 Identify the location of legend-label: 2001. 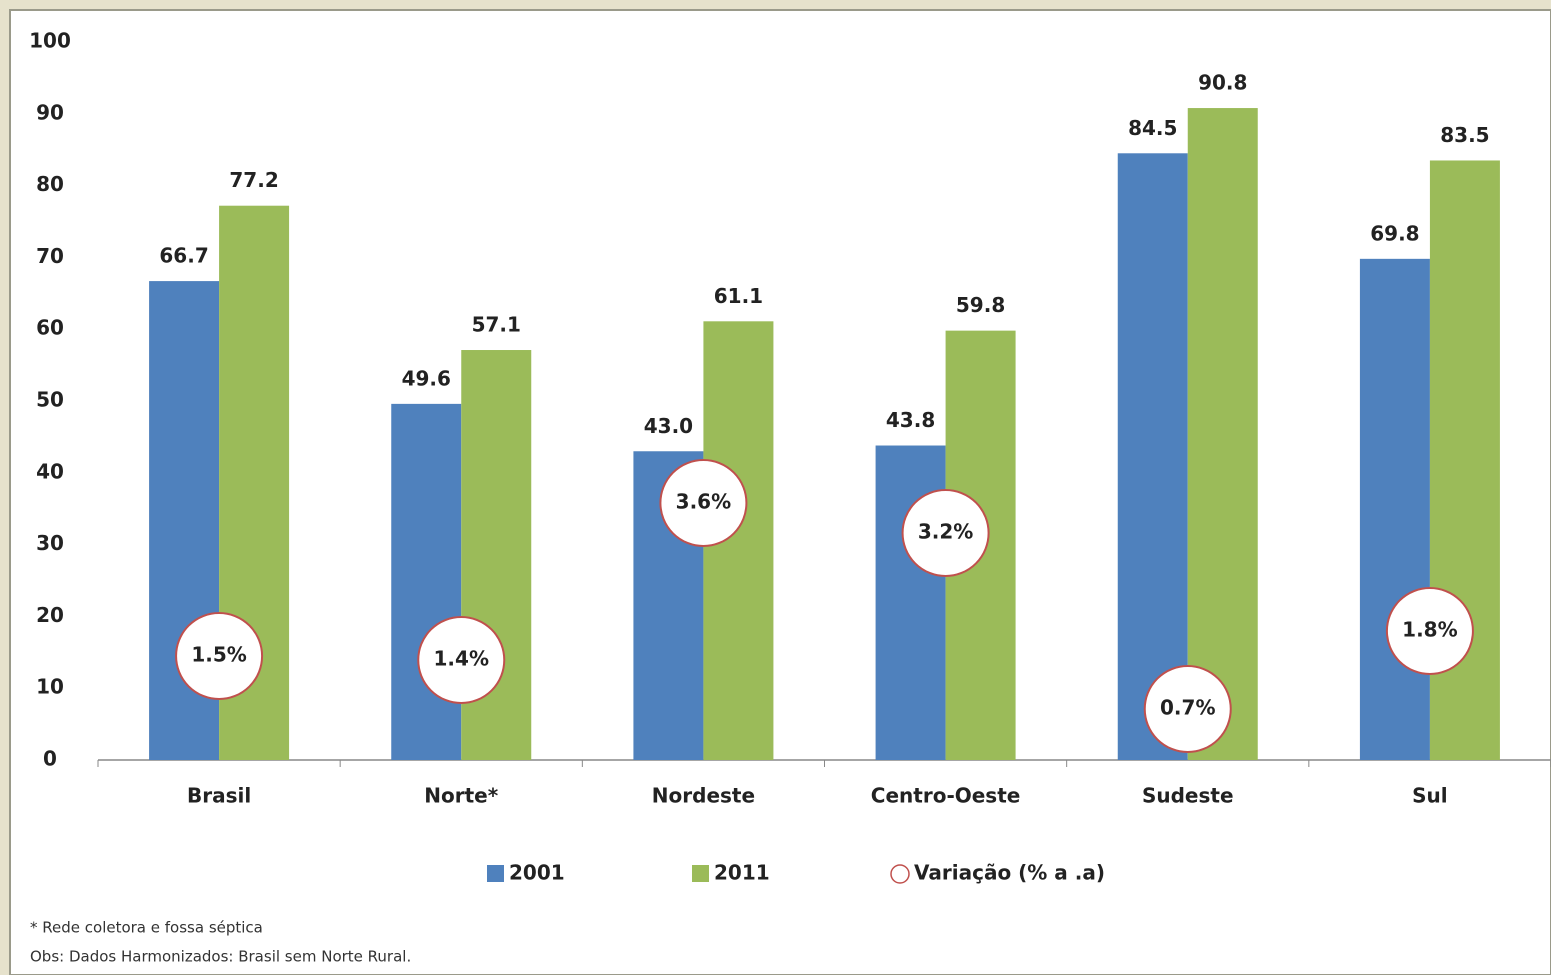
(537, 873).